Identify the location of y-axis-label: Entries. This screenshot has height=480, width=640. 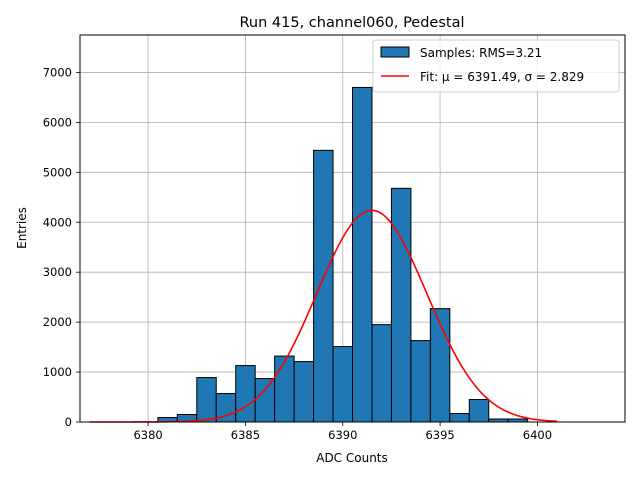
(22, 228).